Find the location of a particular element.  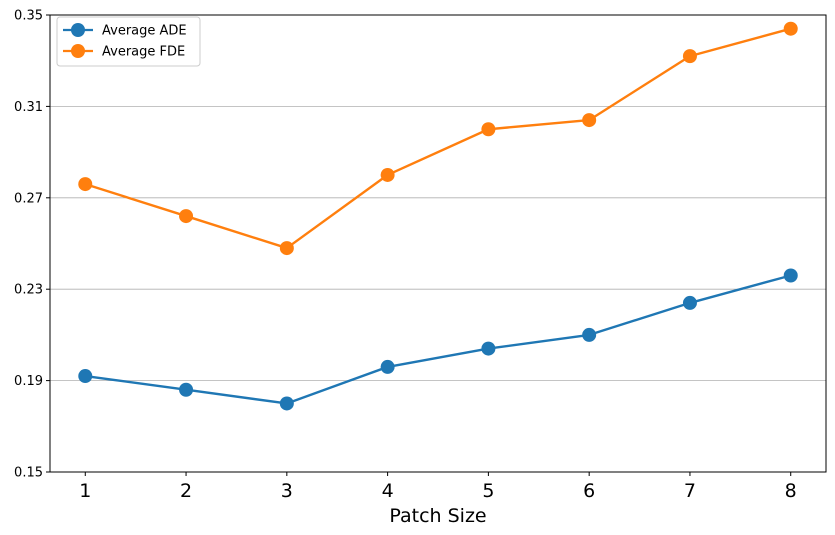

y-tick-label: 0.35 is located at coordinates (28, 16).